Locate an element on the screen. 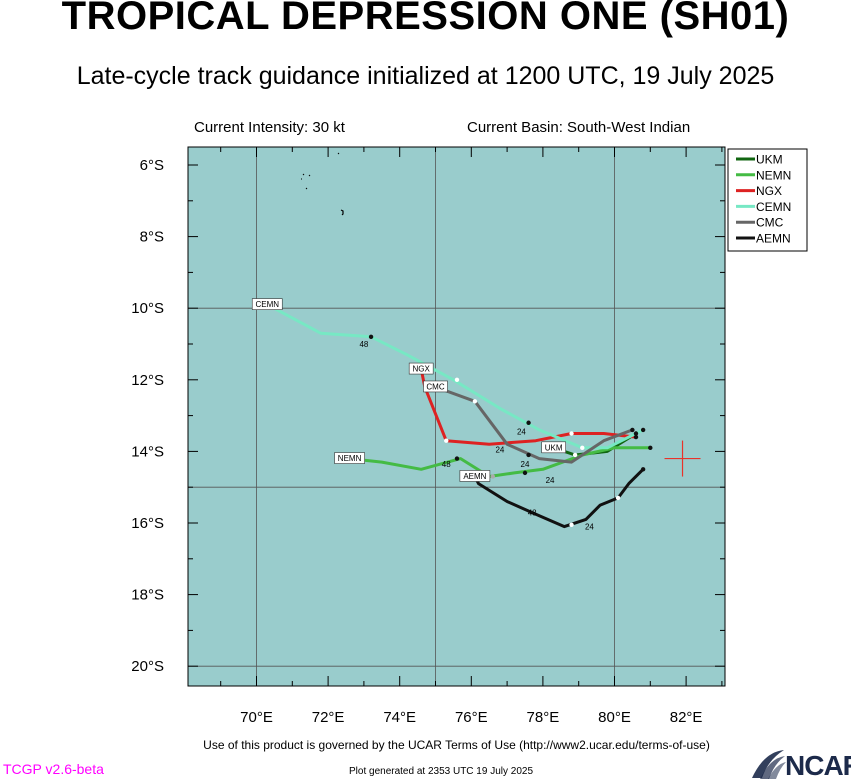 Image resolution: width=851 pixels, height=782 pixels. legend-box is located at coordinates (767, 200).